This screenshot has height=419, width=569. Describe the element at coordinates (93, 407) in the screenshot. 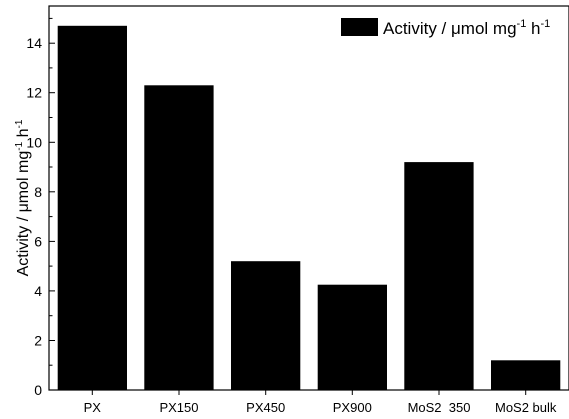

I see `x-tick-label: PX` at that location.